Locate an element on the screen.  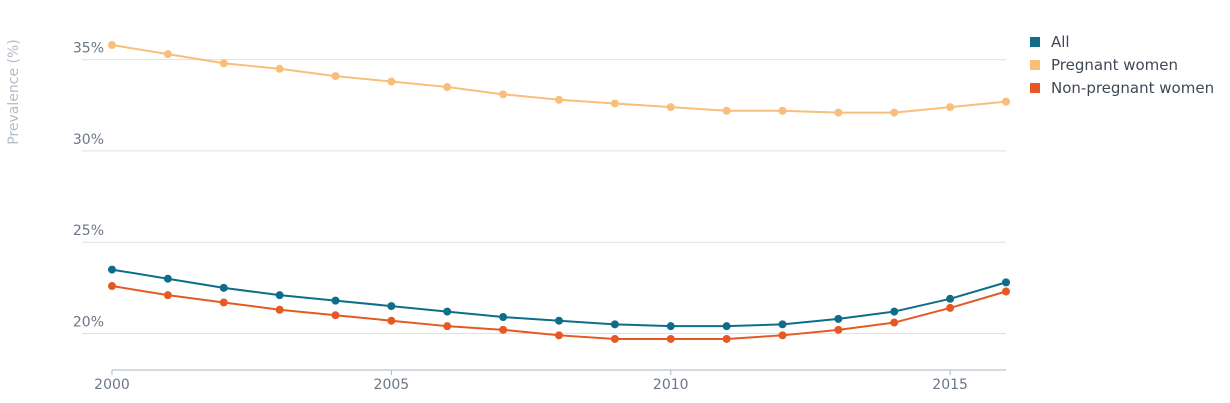
data-point-all-2011 is located at coordinates (726, 326).